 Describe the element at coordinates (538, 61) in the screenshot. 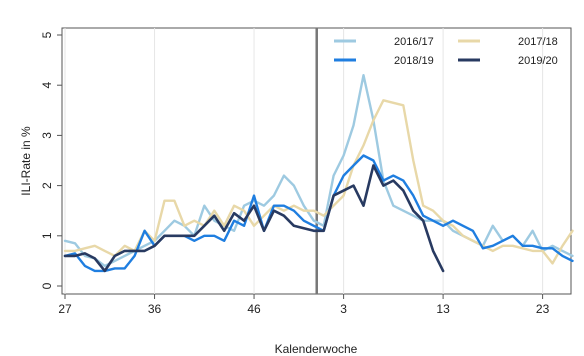

I see `legend-label: 2019/20` at that location.